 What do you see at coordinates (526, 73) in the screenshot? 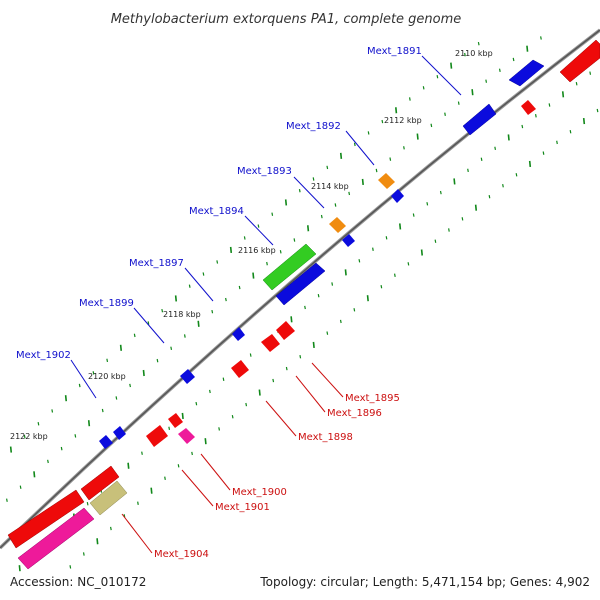
I see `gene-shape-mext-1891-a` at bounding box center [526, 73].